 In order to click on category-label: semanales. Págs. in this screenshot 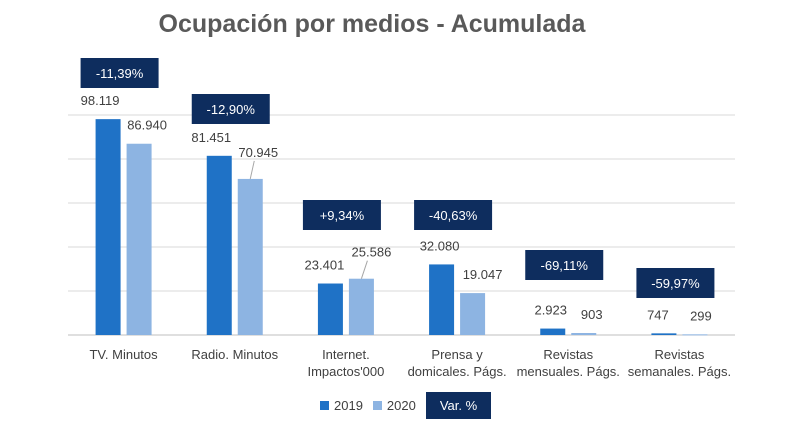, I will do `click(679, 371)`.